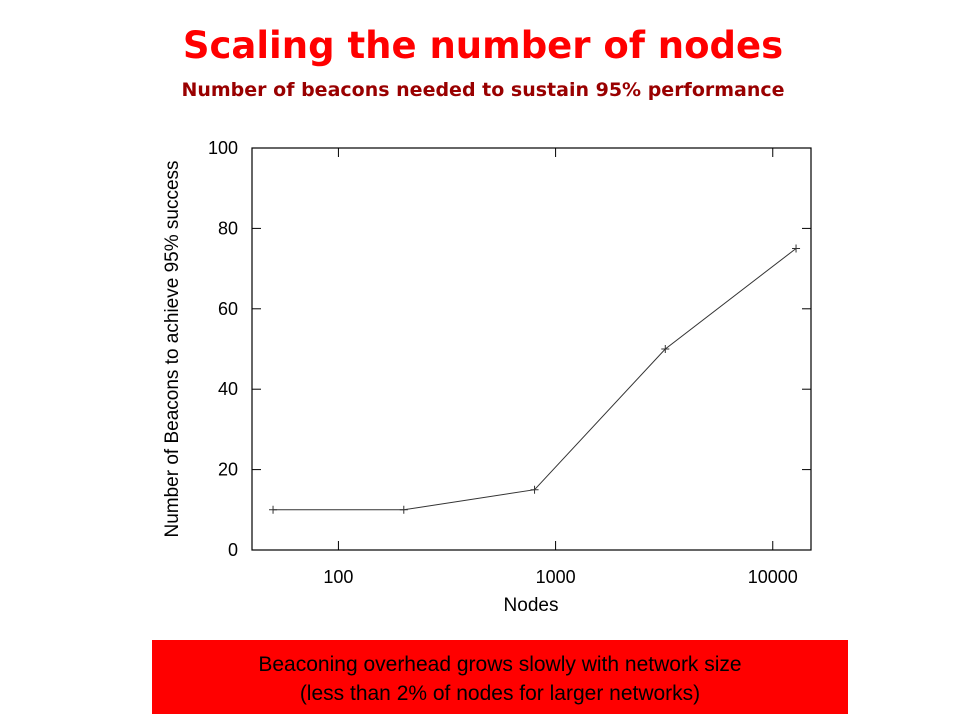 Image resolution: width=960 pixels, height=720 pixels. Describe the element at coordinates (228, 389) in the screenshot. I see `y-tick-label: 40` at that location.